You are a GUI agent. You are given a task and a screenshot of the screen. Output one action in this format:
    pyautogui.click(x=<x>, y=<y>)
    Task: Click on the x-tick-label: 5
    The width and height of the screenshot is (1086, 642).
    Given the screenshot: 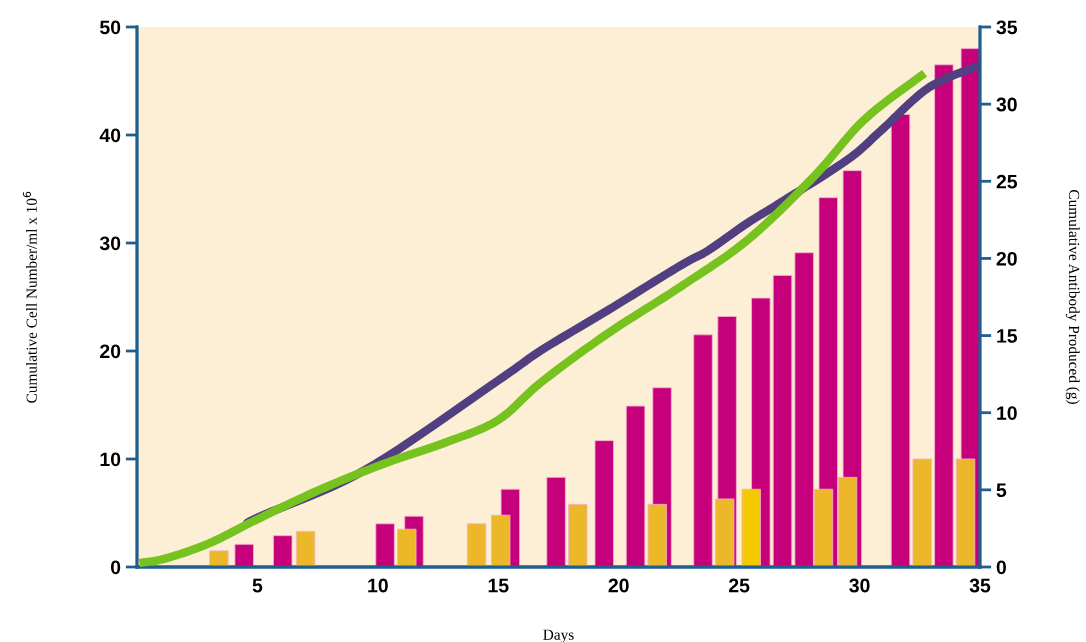 What is the action you would take?
    pyautogui.click(x=257, y=585)
    